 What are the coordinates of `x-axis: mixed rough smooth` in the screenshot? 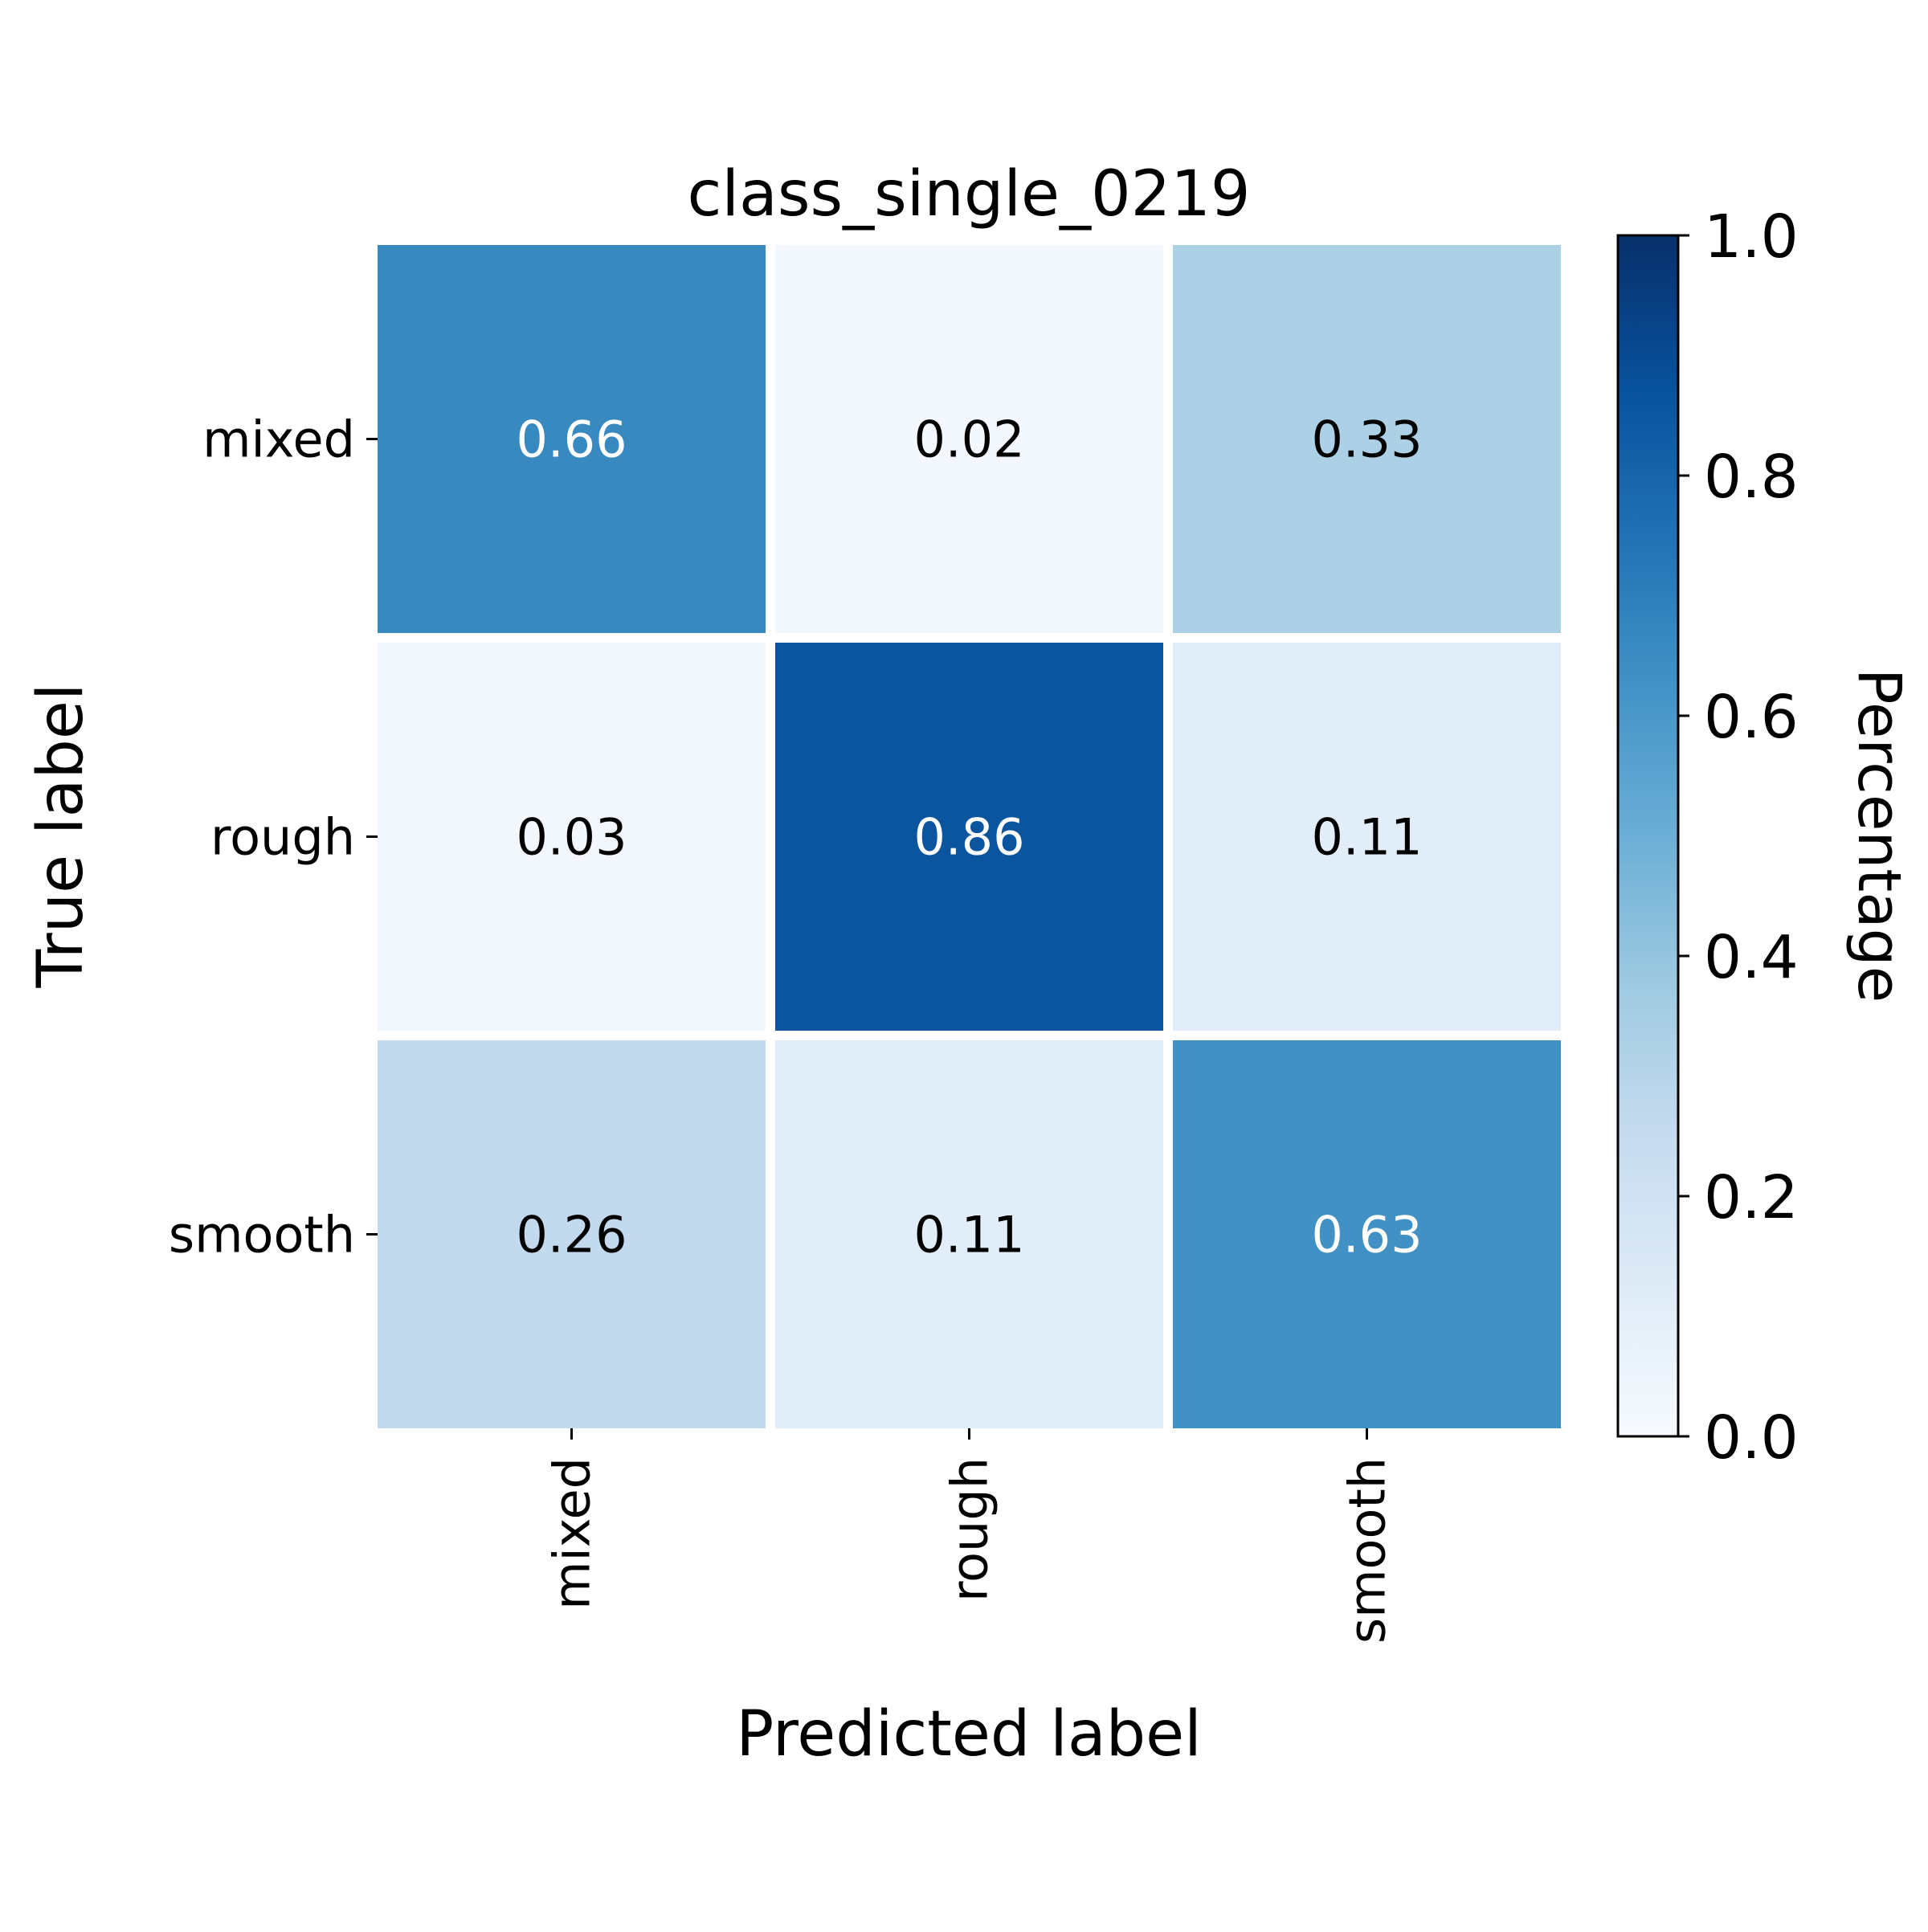 It's located at (970, 1536).